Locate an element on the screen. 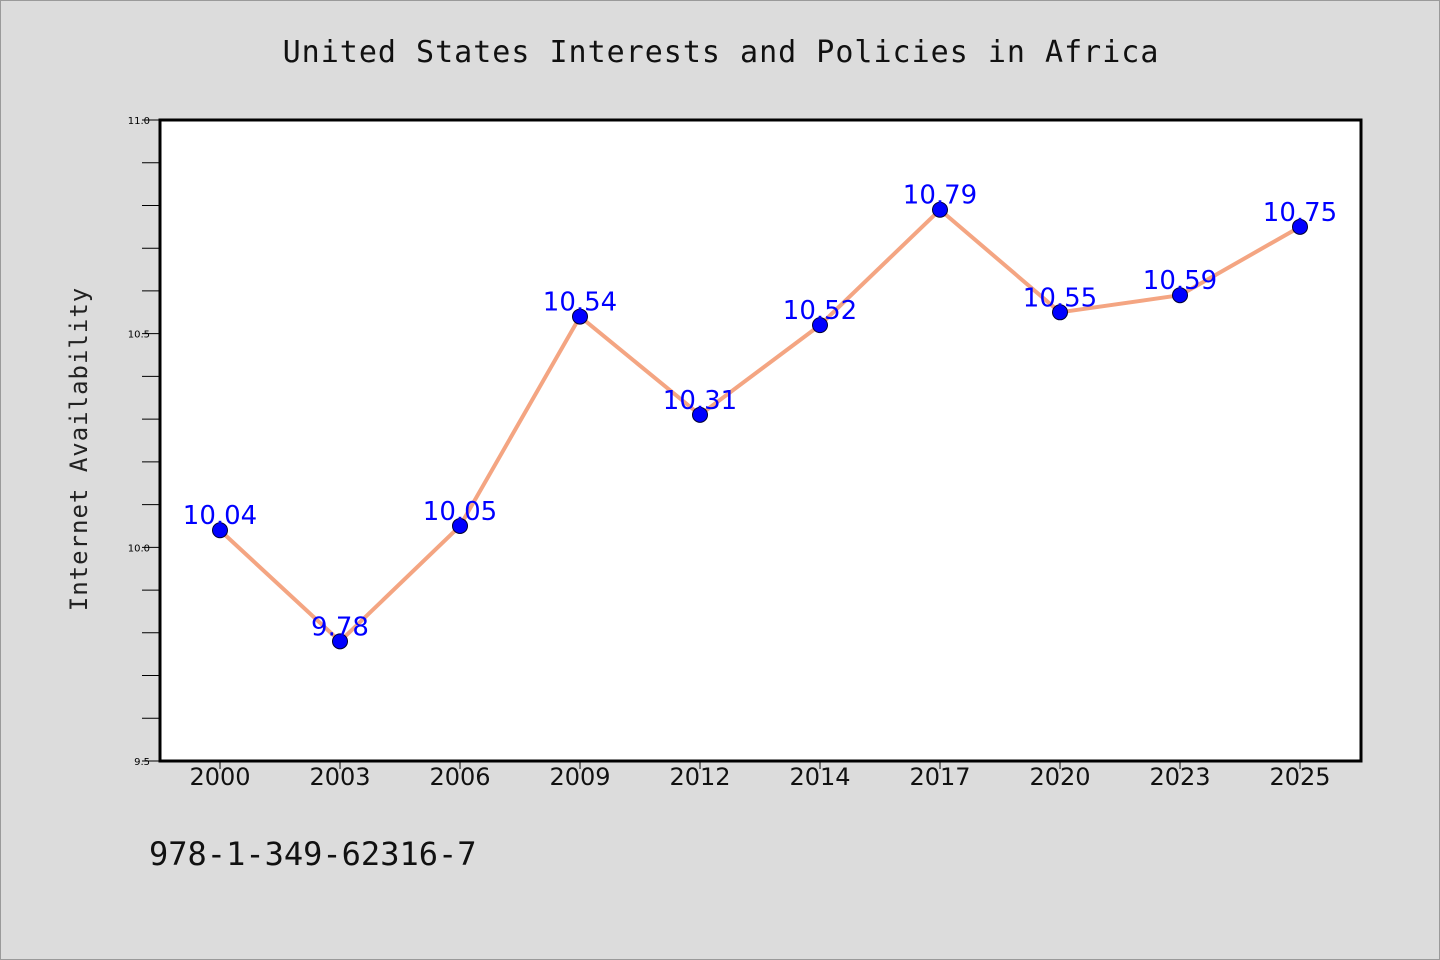 This screenshot has height=960, width=1440. isbn-text: 978-1-349-62316-7 is located at coordinates (313, 854).